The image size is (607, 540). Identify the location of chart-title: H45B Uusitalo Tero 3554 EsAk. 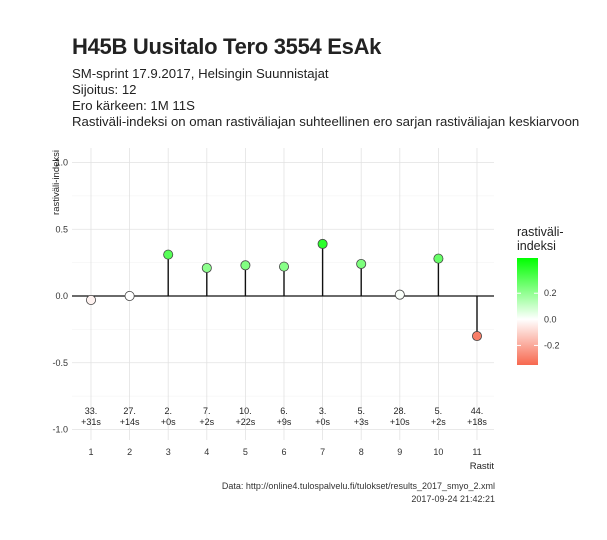
(227, 46).